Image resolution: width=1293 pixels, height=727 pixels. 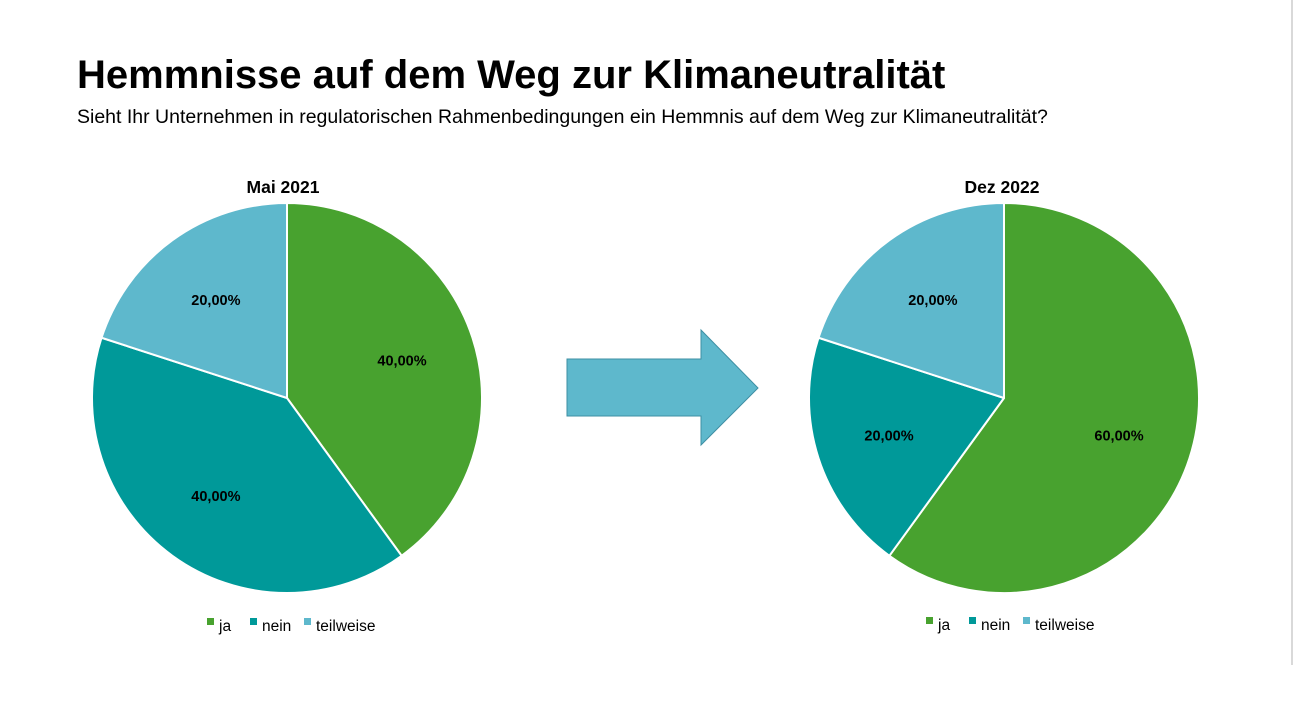 I want to click on slide-edge-divider, so click(x=1292, y=332).